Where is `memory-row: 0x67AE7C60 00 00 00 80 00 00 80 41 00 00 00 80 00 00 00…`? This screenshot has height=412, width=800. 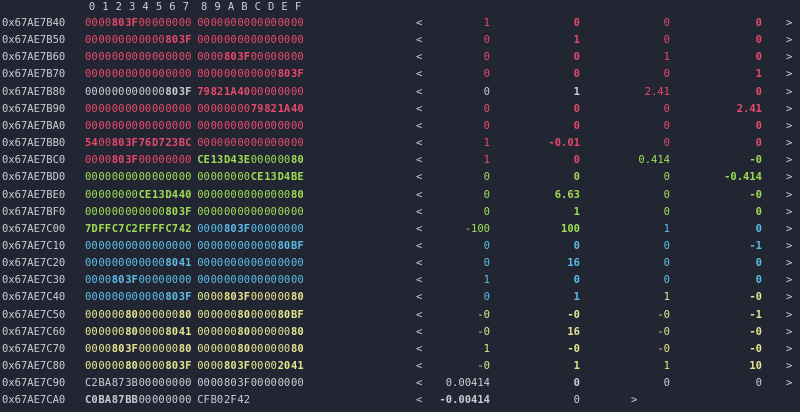
memory-row: 0x67AE7C60 00 00 00 80 00 00 80 41 00 00 00 80 00 00 00… is located at coordinates (400, 332).